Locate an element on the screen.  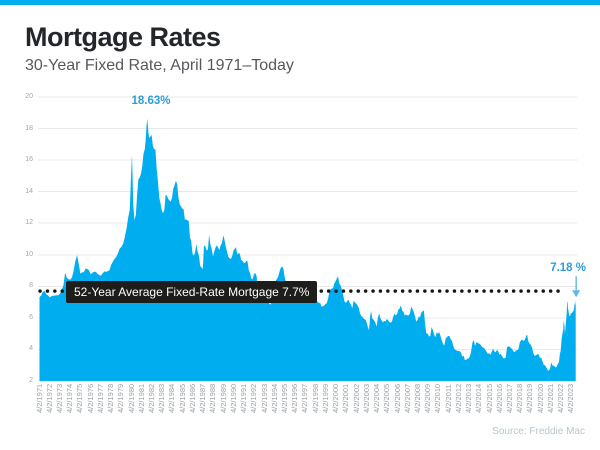
x-axis-tick-label: 4/2/1994 is located at coordinates (274, 399).